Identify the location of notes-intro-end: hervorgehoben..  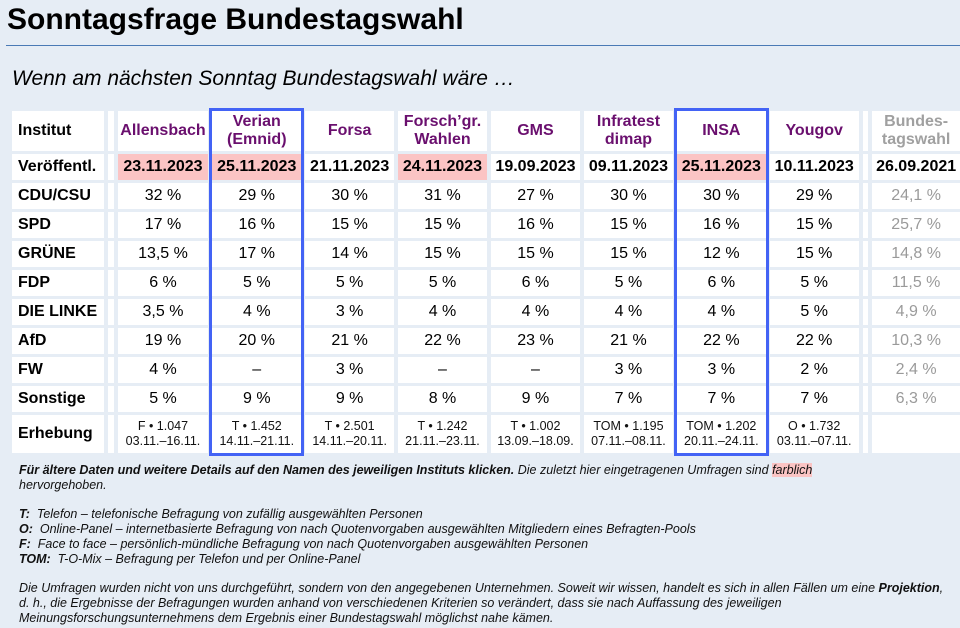
(63, 485).